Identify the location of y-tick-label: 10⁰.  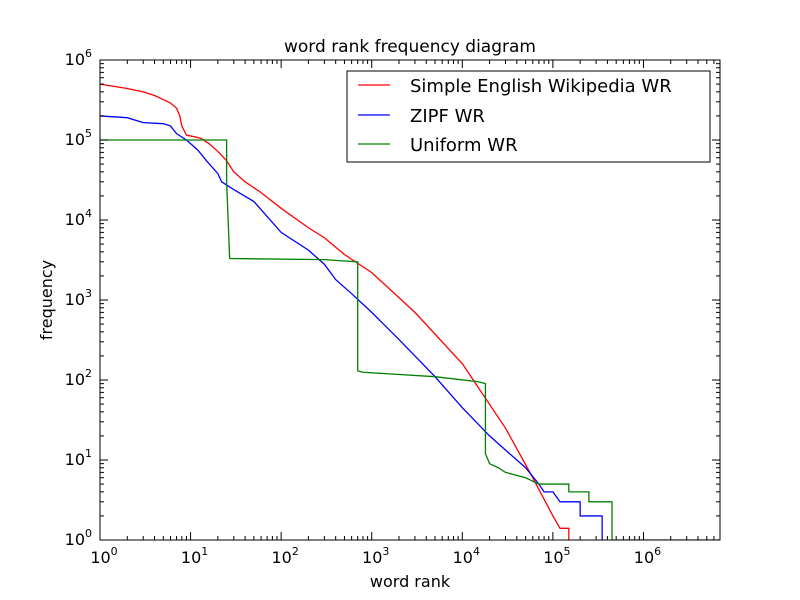
(78, 538).